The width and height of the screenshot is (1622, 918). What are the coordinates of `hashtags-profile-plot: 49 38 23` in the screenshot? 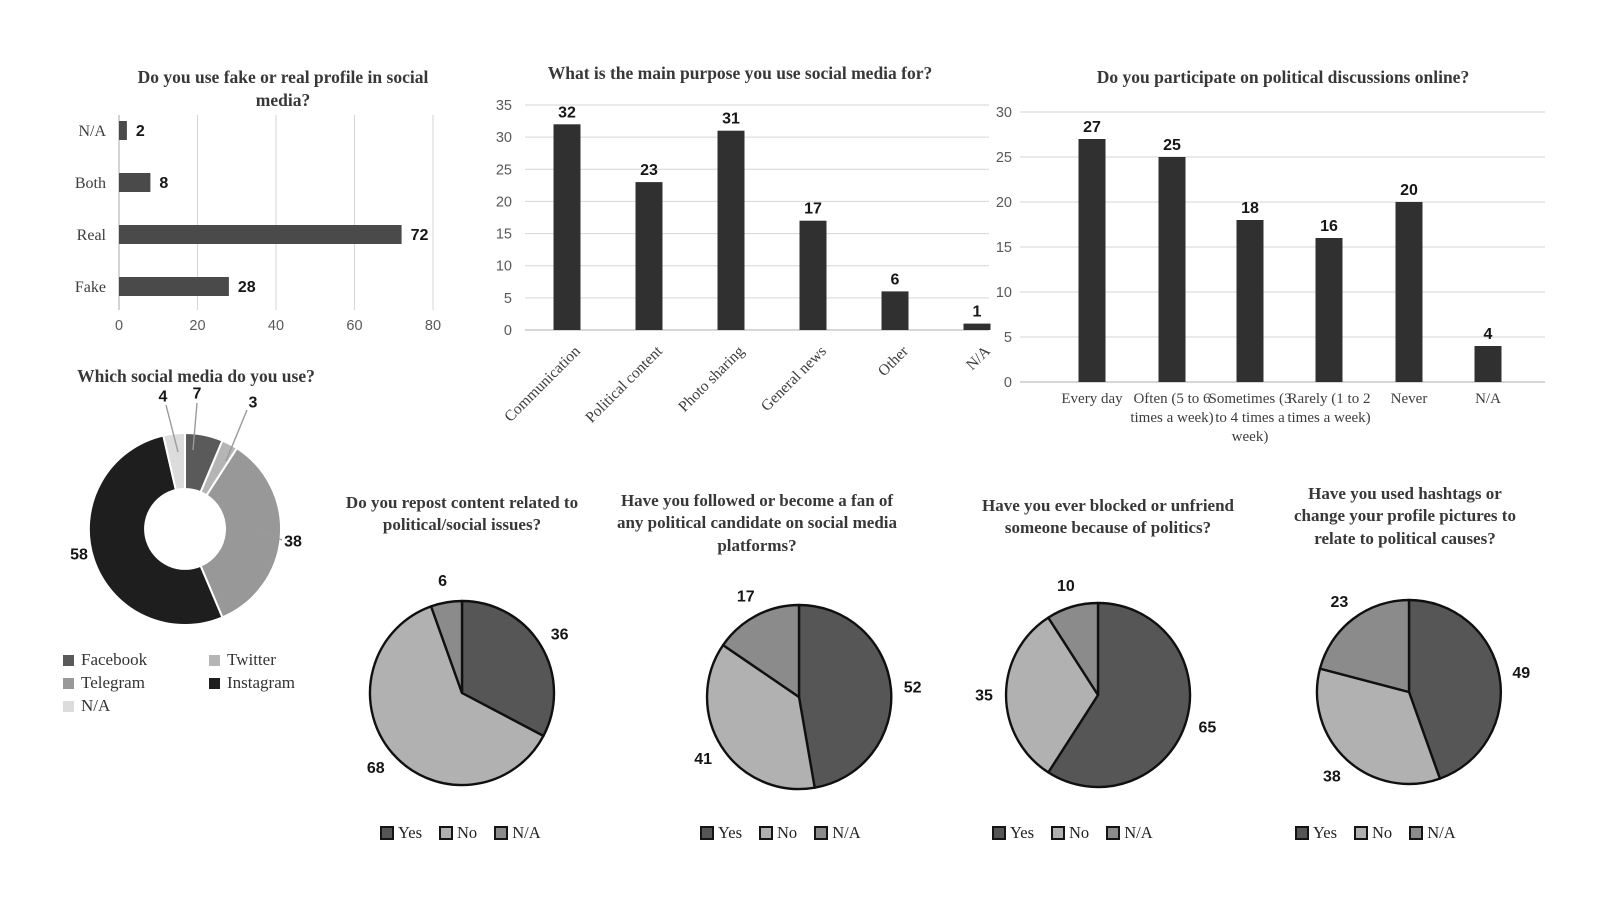 It's located at (1422, 690).